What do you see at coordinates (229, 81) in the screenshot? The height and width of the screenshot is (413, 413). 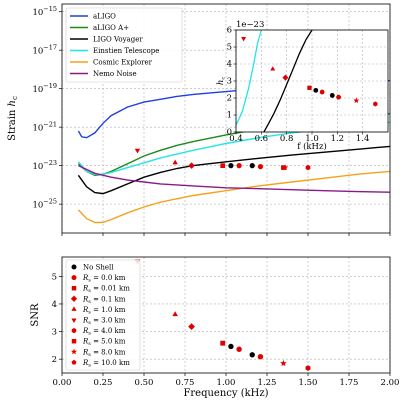 I see `inset-y-tick-label: 3` at bounding box center [229, 81].